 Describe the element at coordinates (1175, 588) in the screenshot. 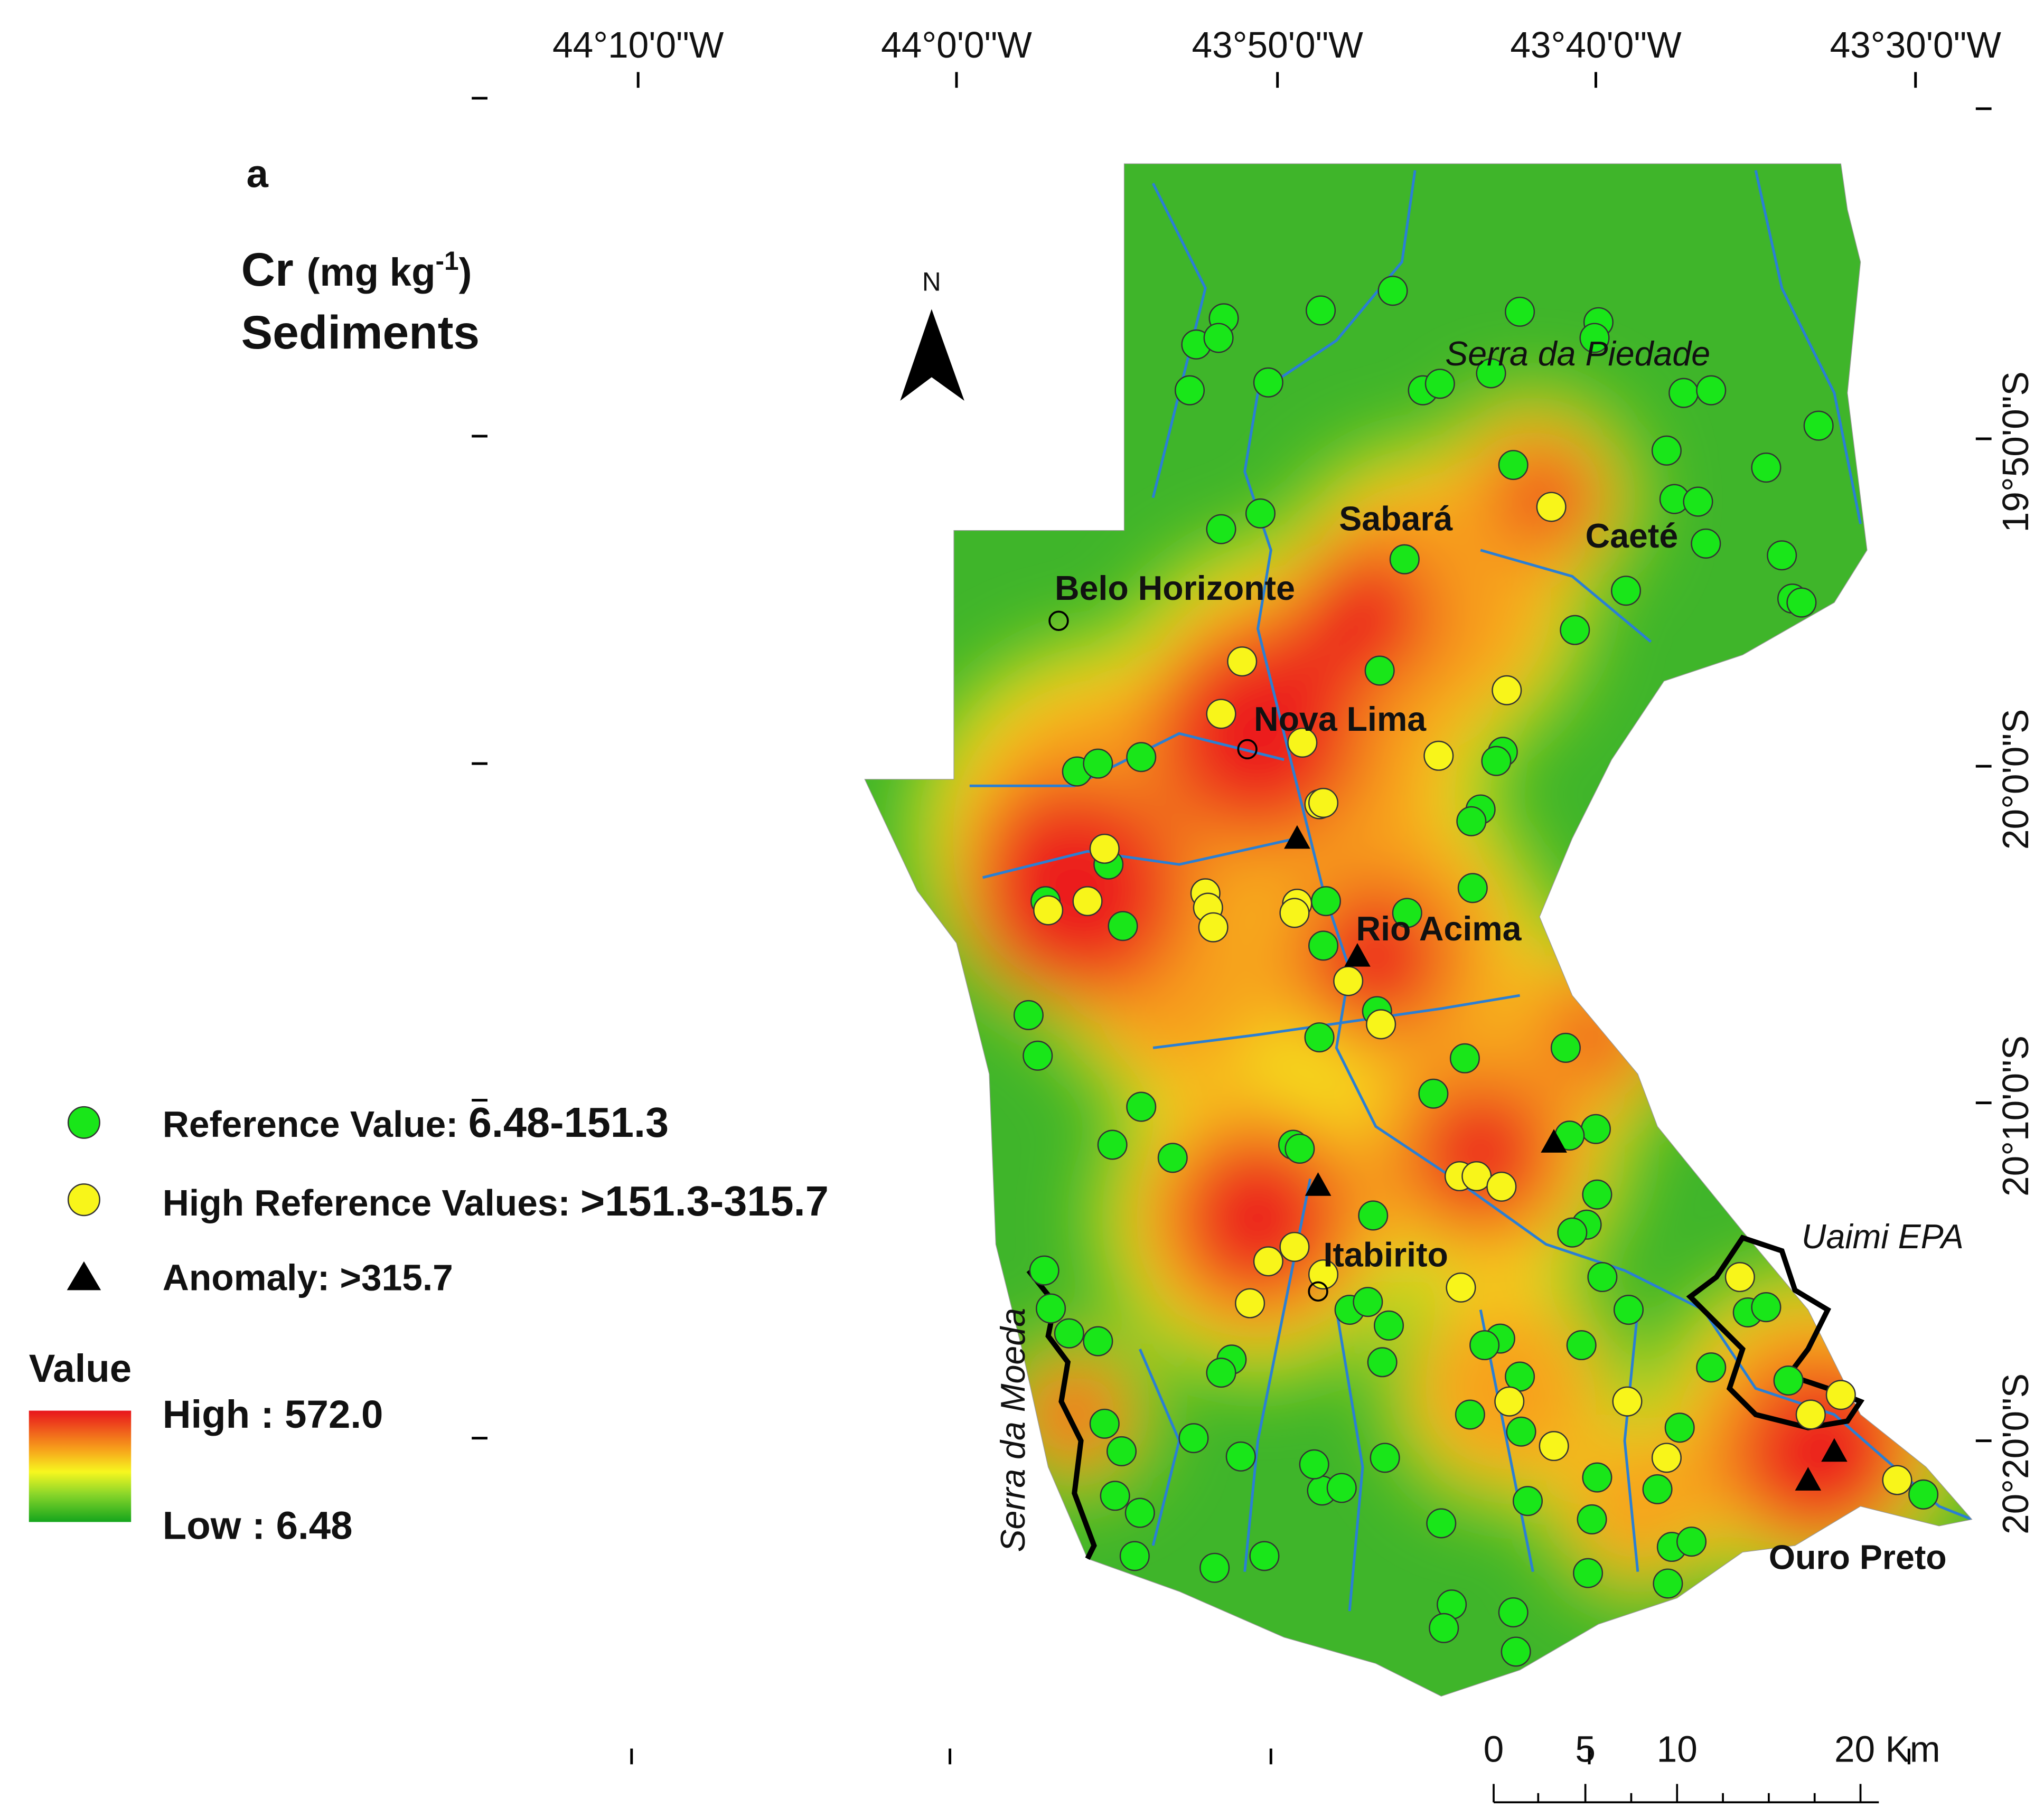

I see `place-label: Belo Horizonte` at that location.